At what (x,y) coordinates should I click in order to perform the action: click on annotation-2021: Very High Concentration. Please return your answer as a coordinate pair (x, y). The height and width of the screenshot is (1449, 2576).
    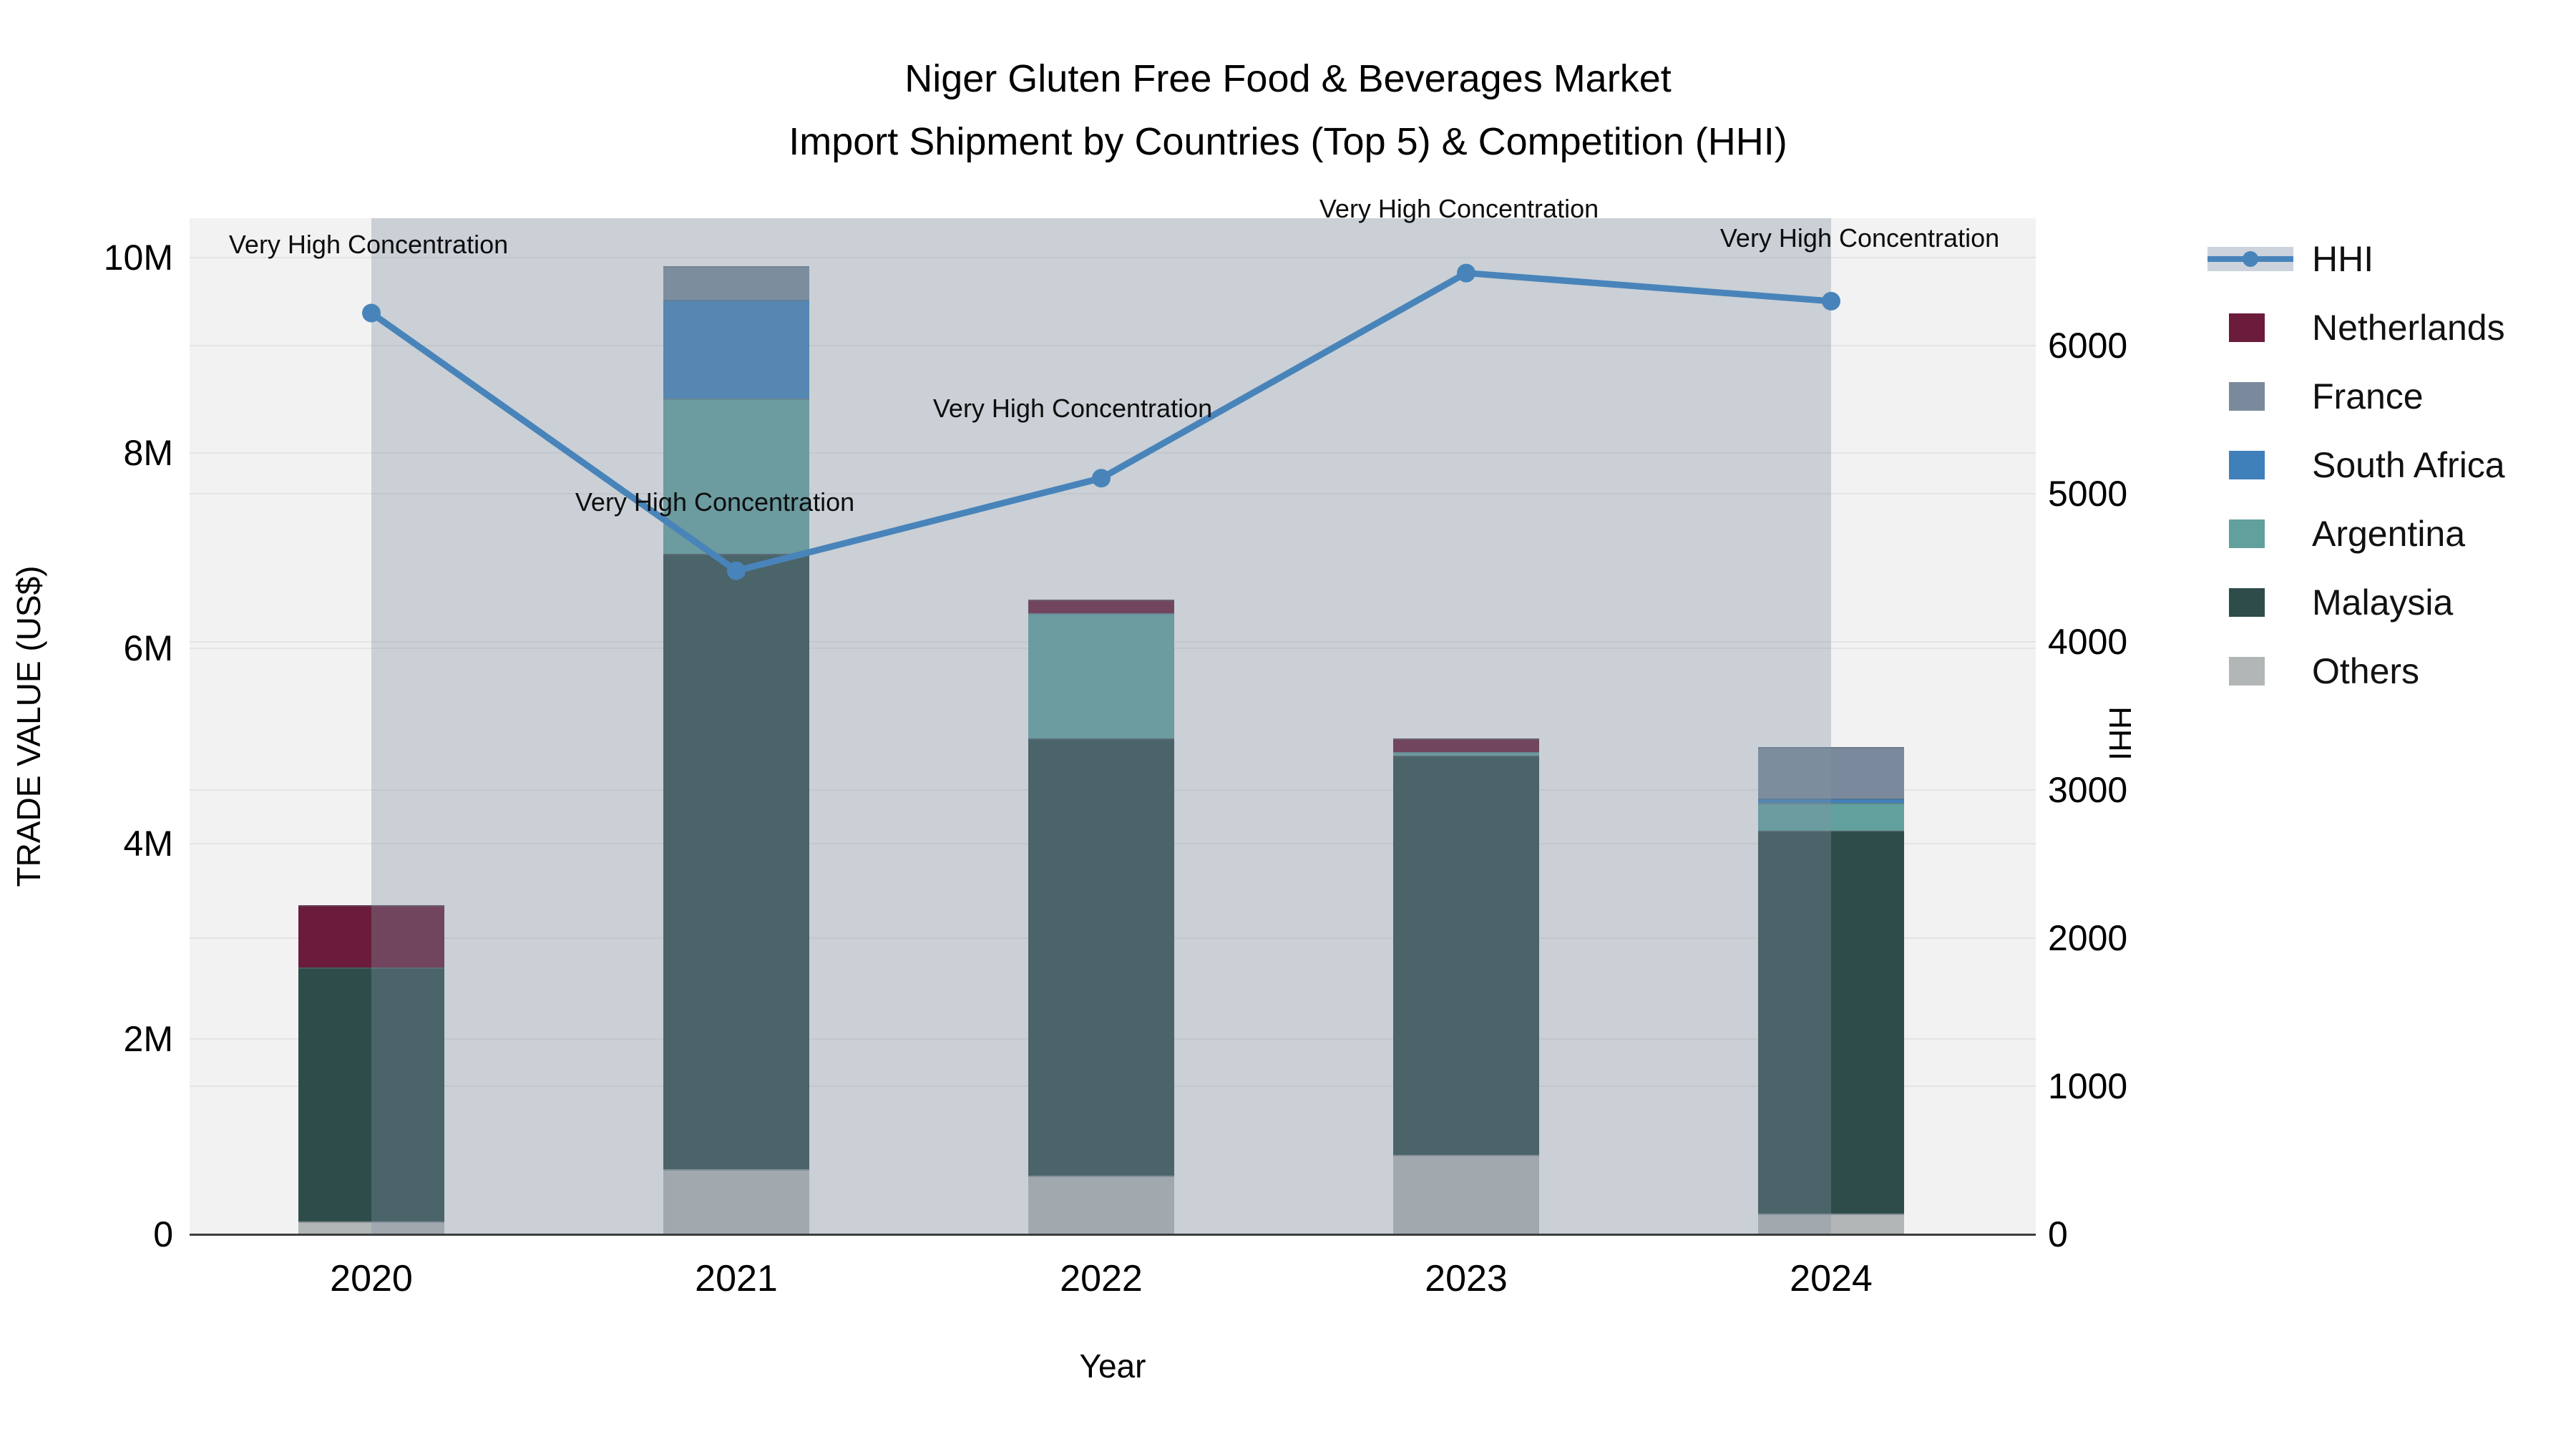
    Looking at the image, I should click on (715, 502).